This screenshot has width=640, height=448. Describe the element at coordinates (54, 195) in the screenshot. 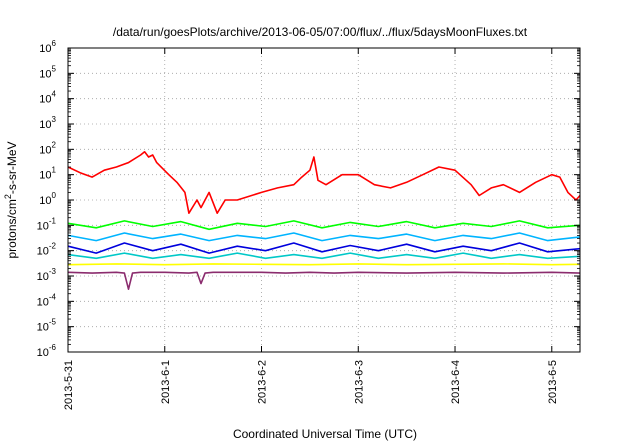

I see `y-tick-exp: 0` at that location.